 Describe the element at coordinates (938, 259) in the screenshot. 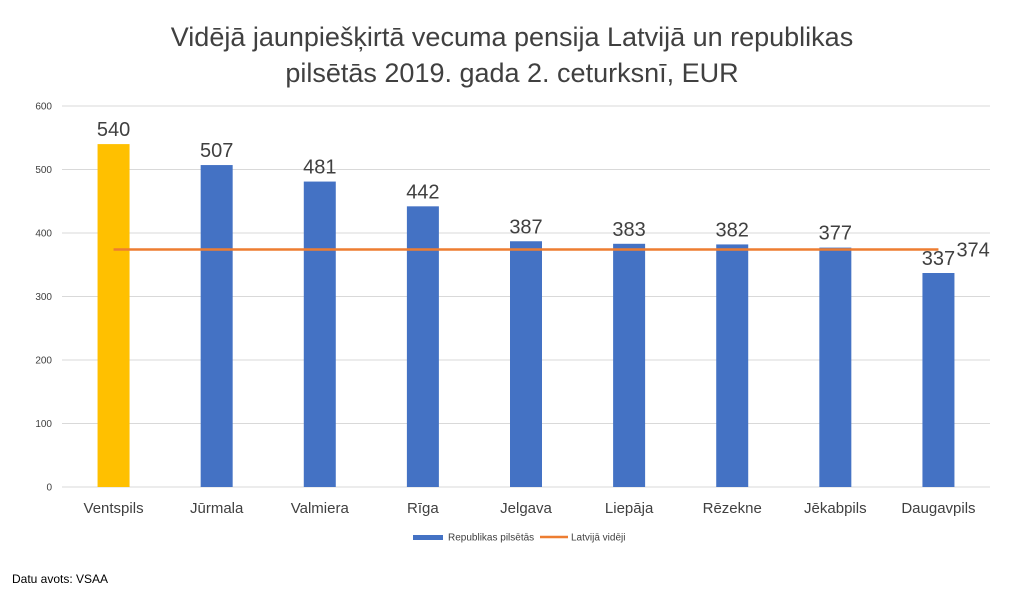

I see `bar-data-label: 337` at that location.